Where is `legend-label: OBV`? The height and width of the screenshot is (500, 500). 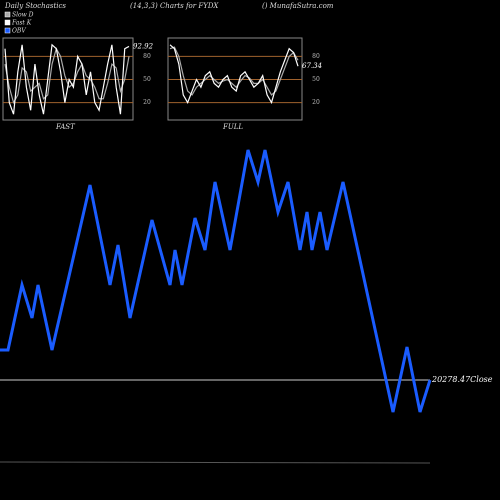 legend-label: OBV is located at coordinates (19, 31).